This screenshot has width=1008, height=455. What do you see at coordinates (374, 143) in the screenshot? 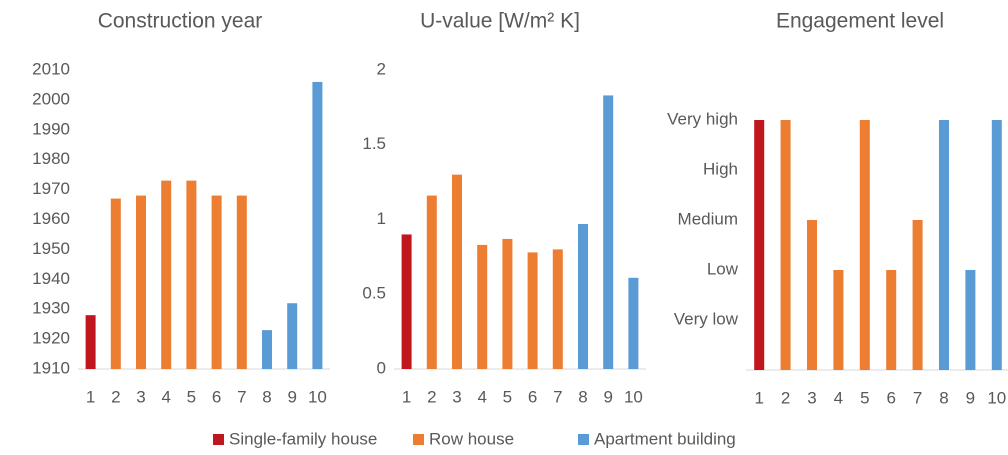
I see `y-tick-label: 1.5` at bounding box center [374, 143].